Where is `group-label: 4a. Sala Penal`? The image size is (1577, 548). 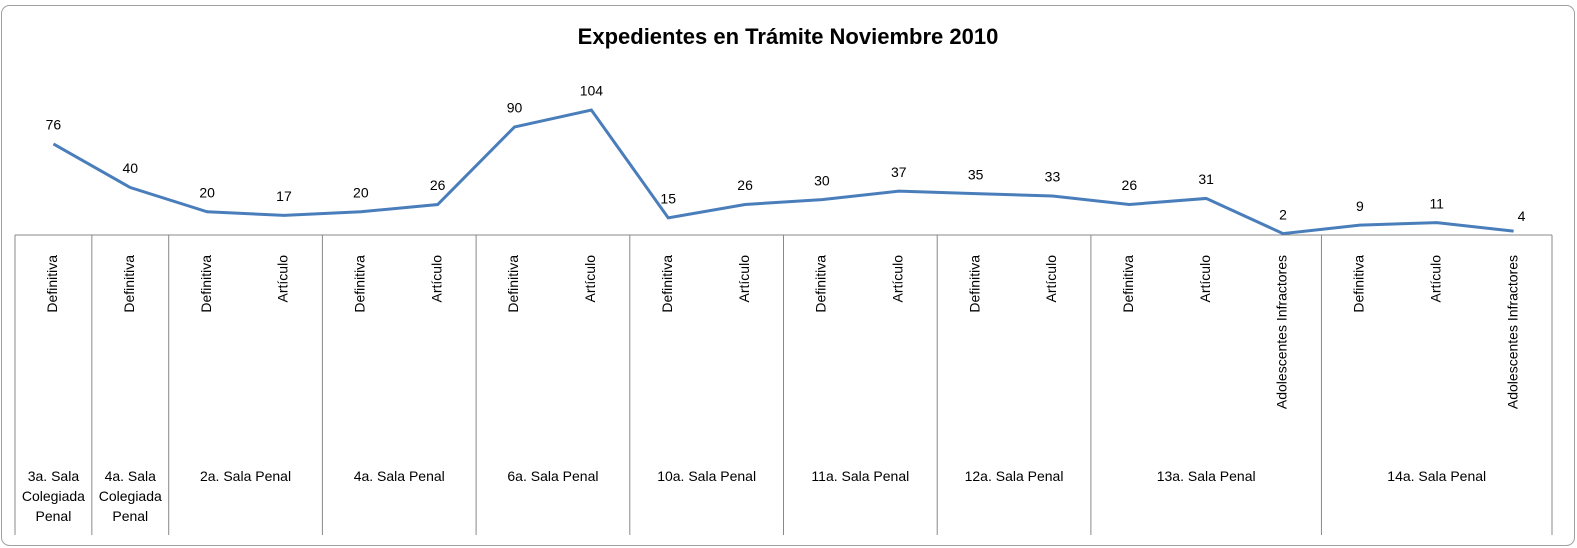
group-label: 4a. Sala Penal is located at coordinates (399, 476).